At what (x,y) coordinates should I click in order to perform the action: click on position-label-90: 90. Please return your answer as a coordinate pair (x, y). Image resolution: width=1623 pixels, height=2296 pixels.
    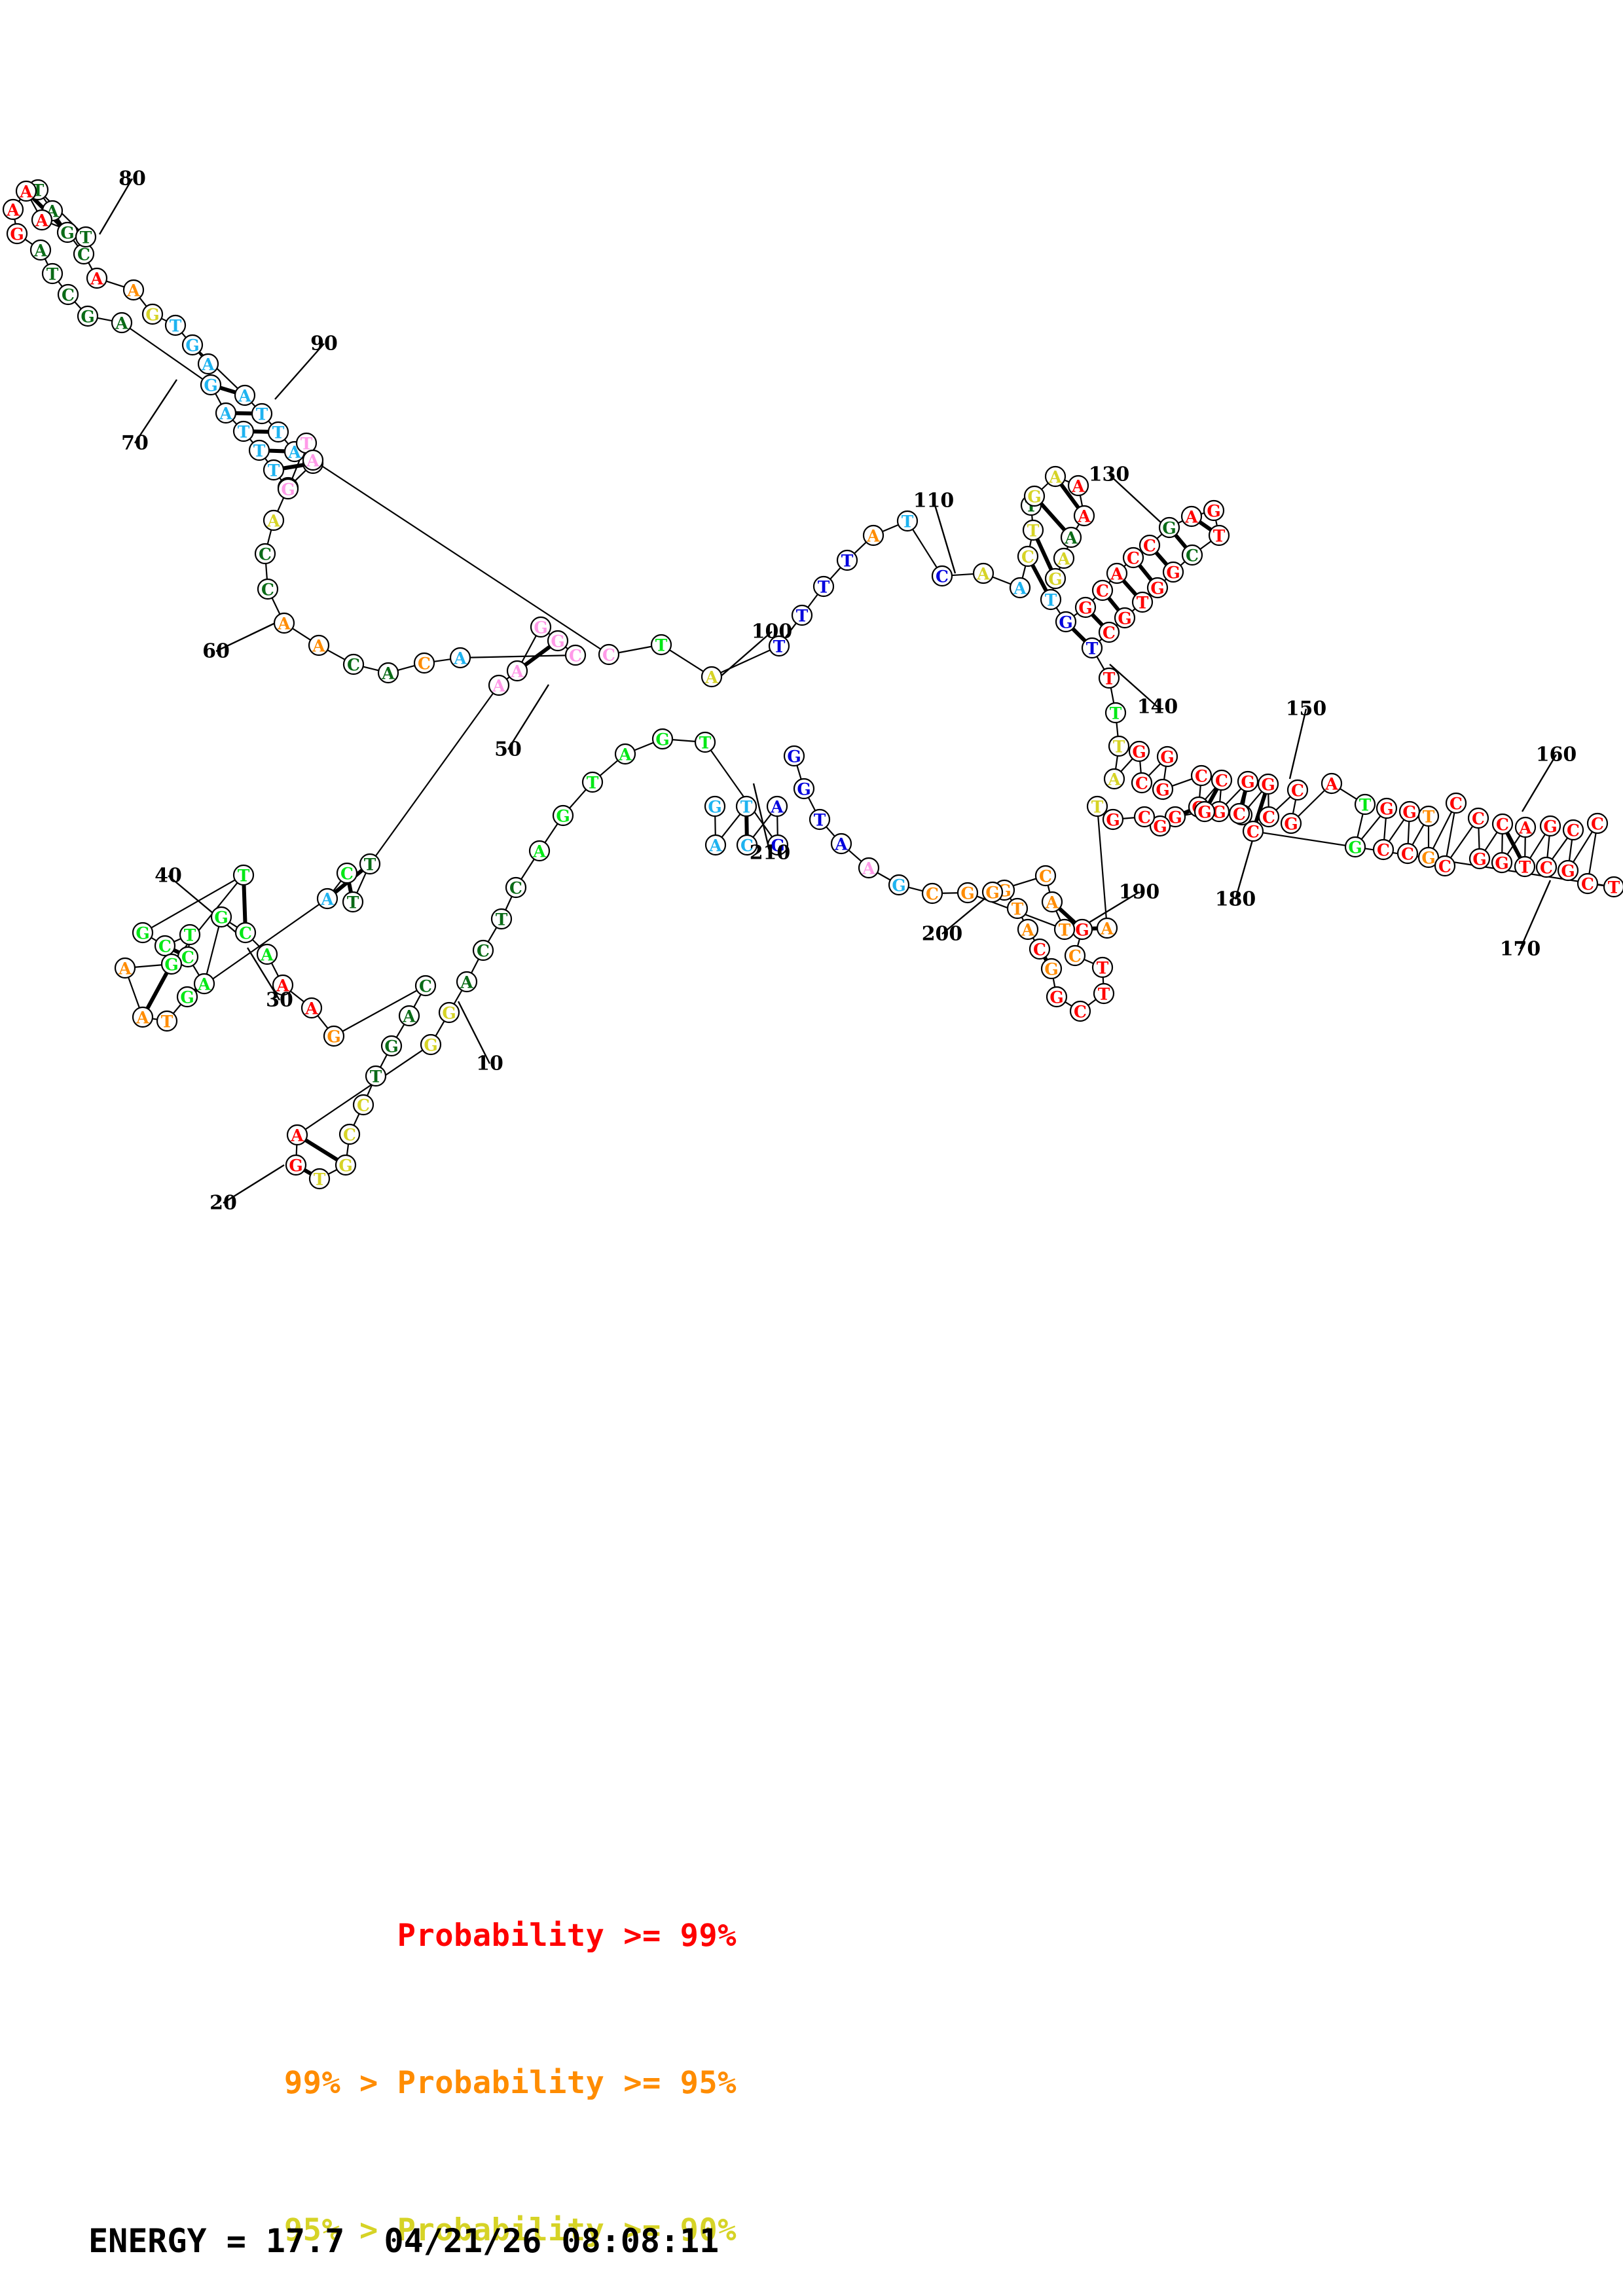
    Looking at the image, I should click on (324, 343).